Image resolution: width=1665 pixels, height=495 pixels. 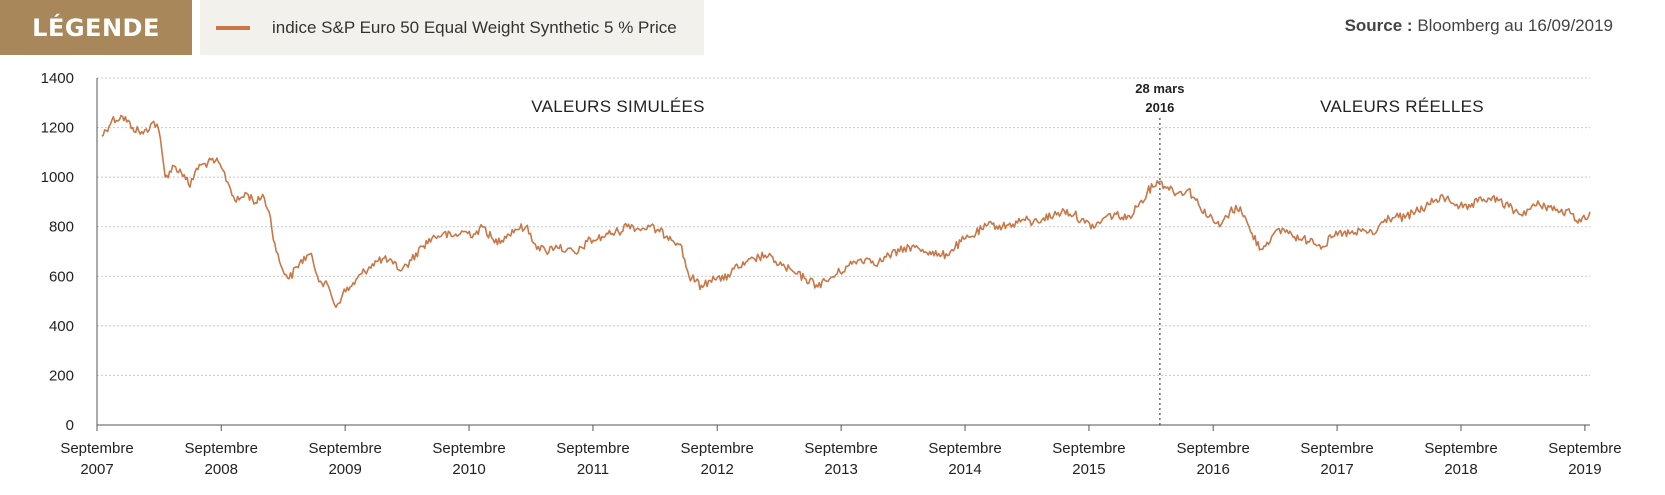 I want to click on x-tick-label: Septembre 2007, so click(x=96, y=459).